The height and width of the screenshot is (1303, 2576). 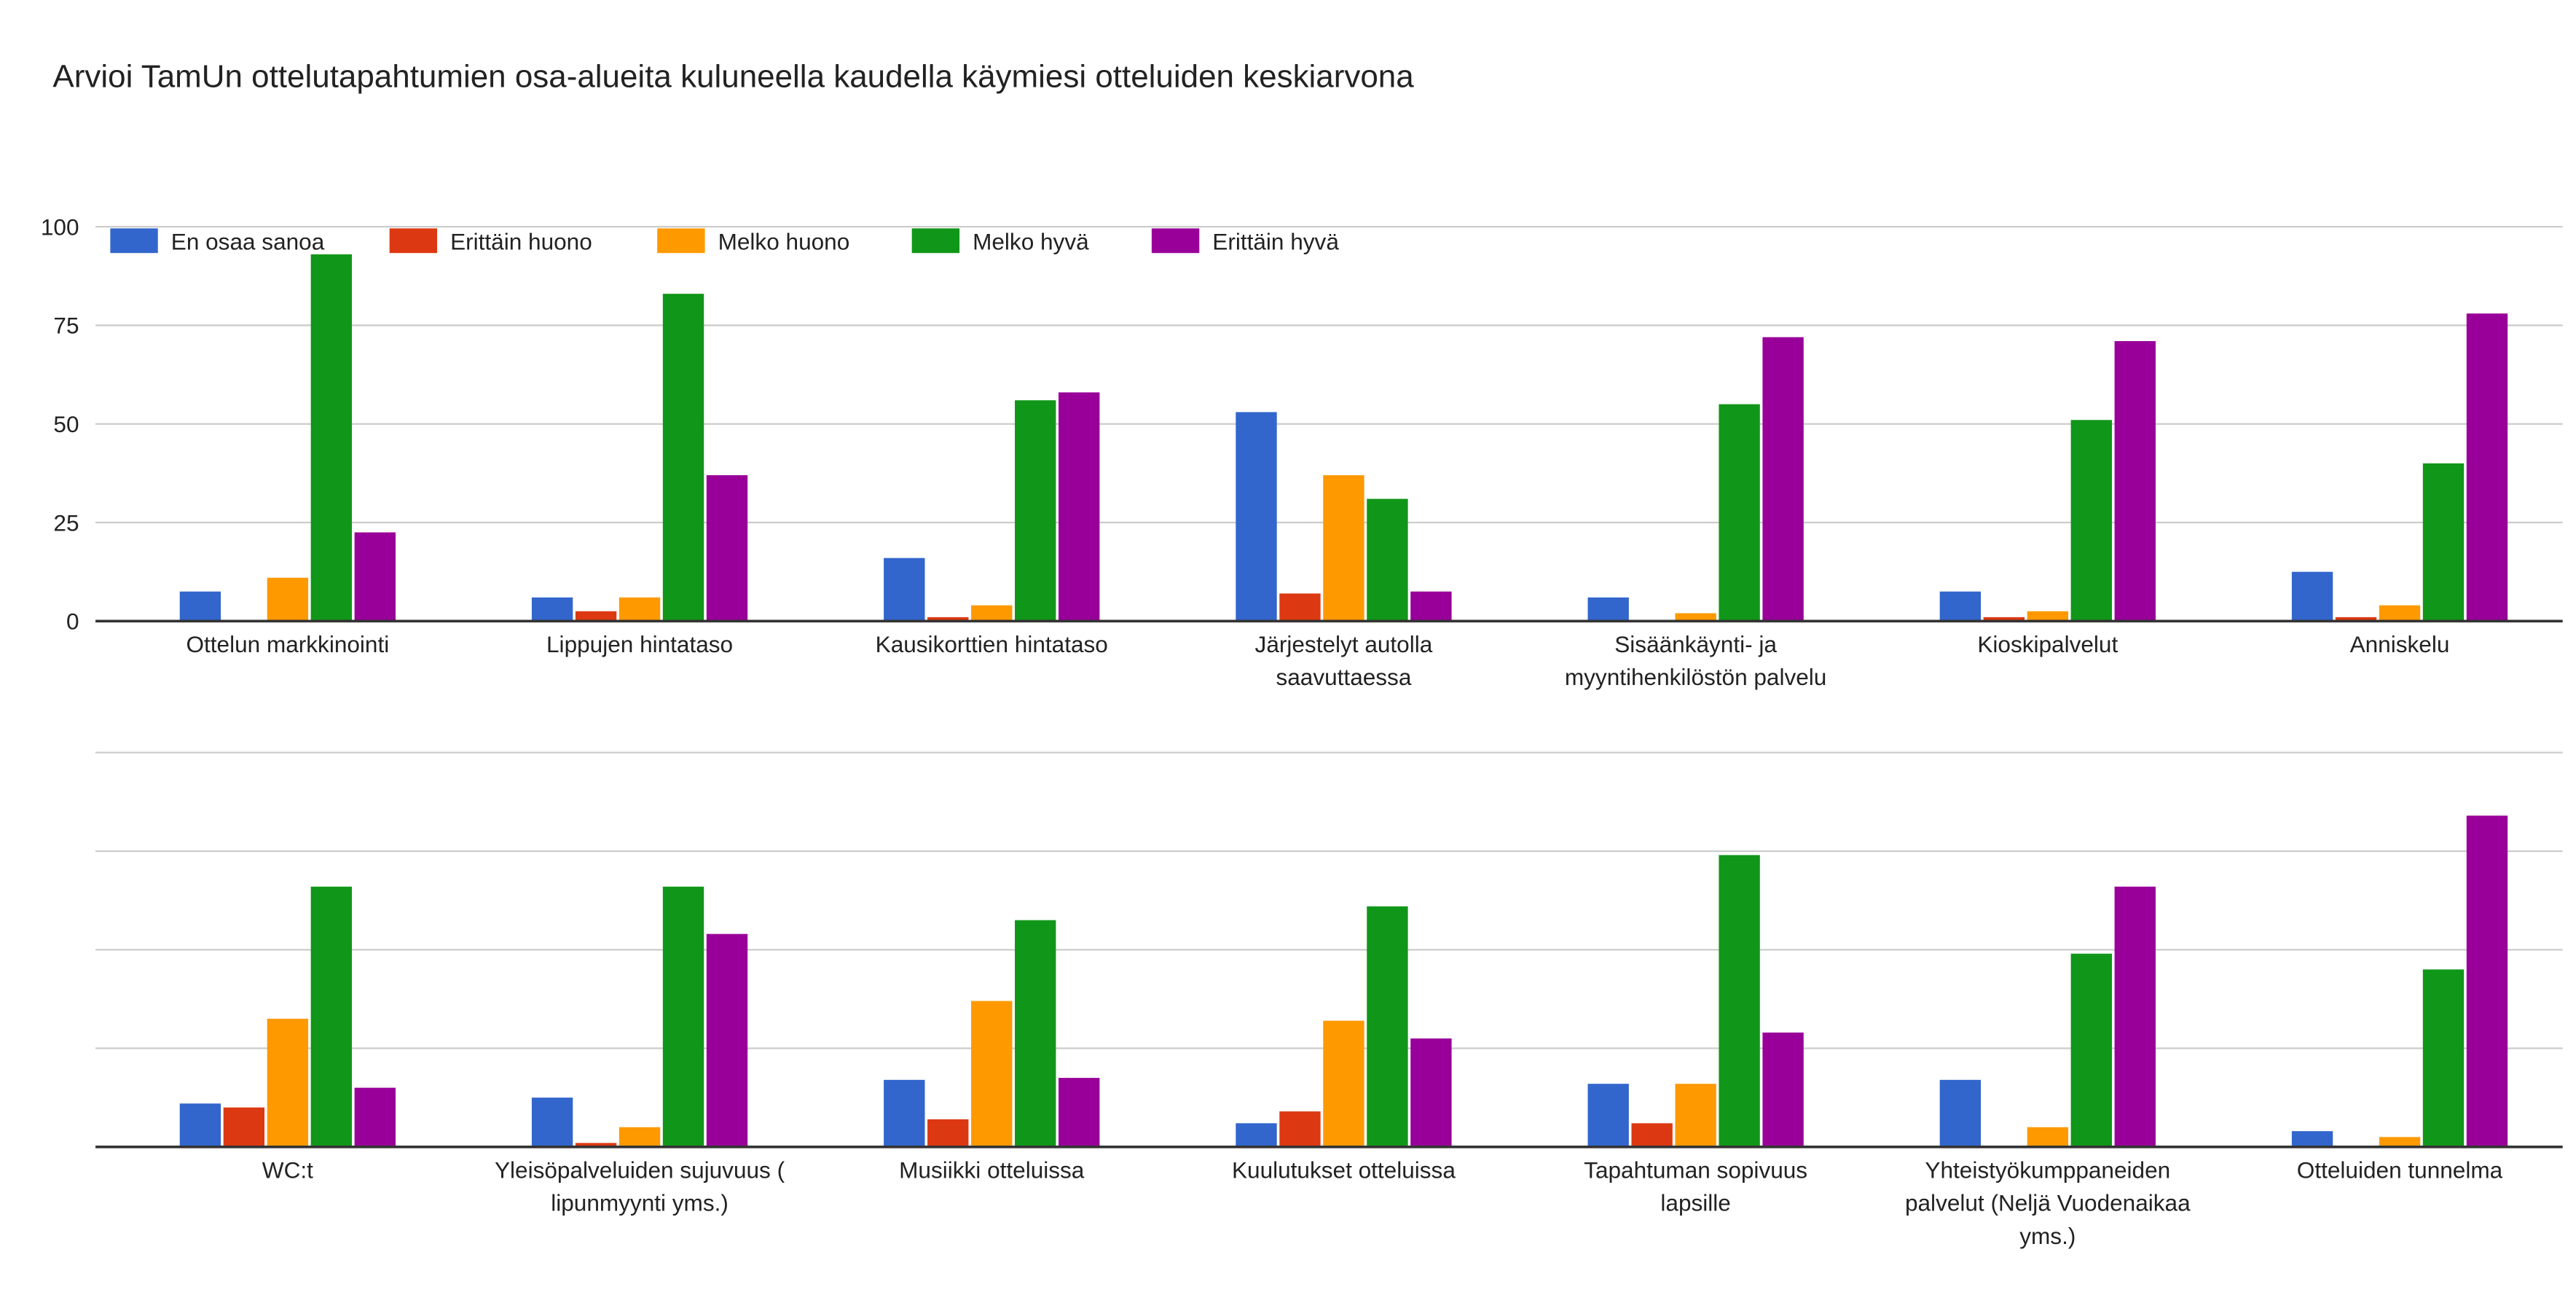 What do you see at coordinates (1344, 1170) in the screenshot?
I see `x-tick-label: Kuulutukset otteluissa` at bounding box center [1344, 1170].